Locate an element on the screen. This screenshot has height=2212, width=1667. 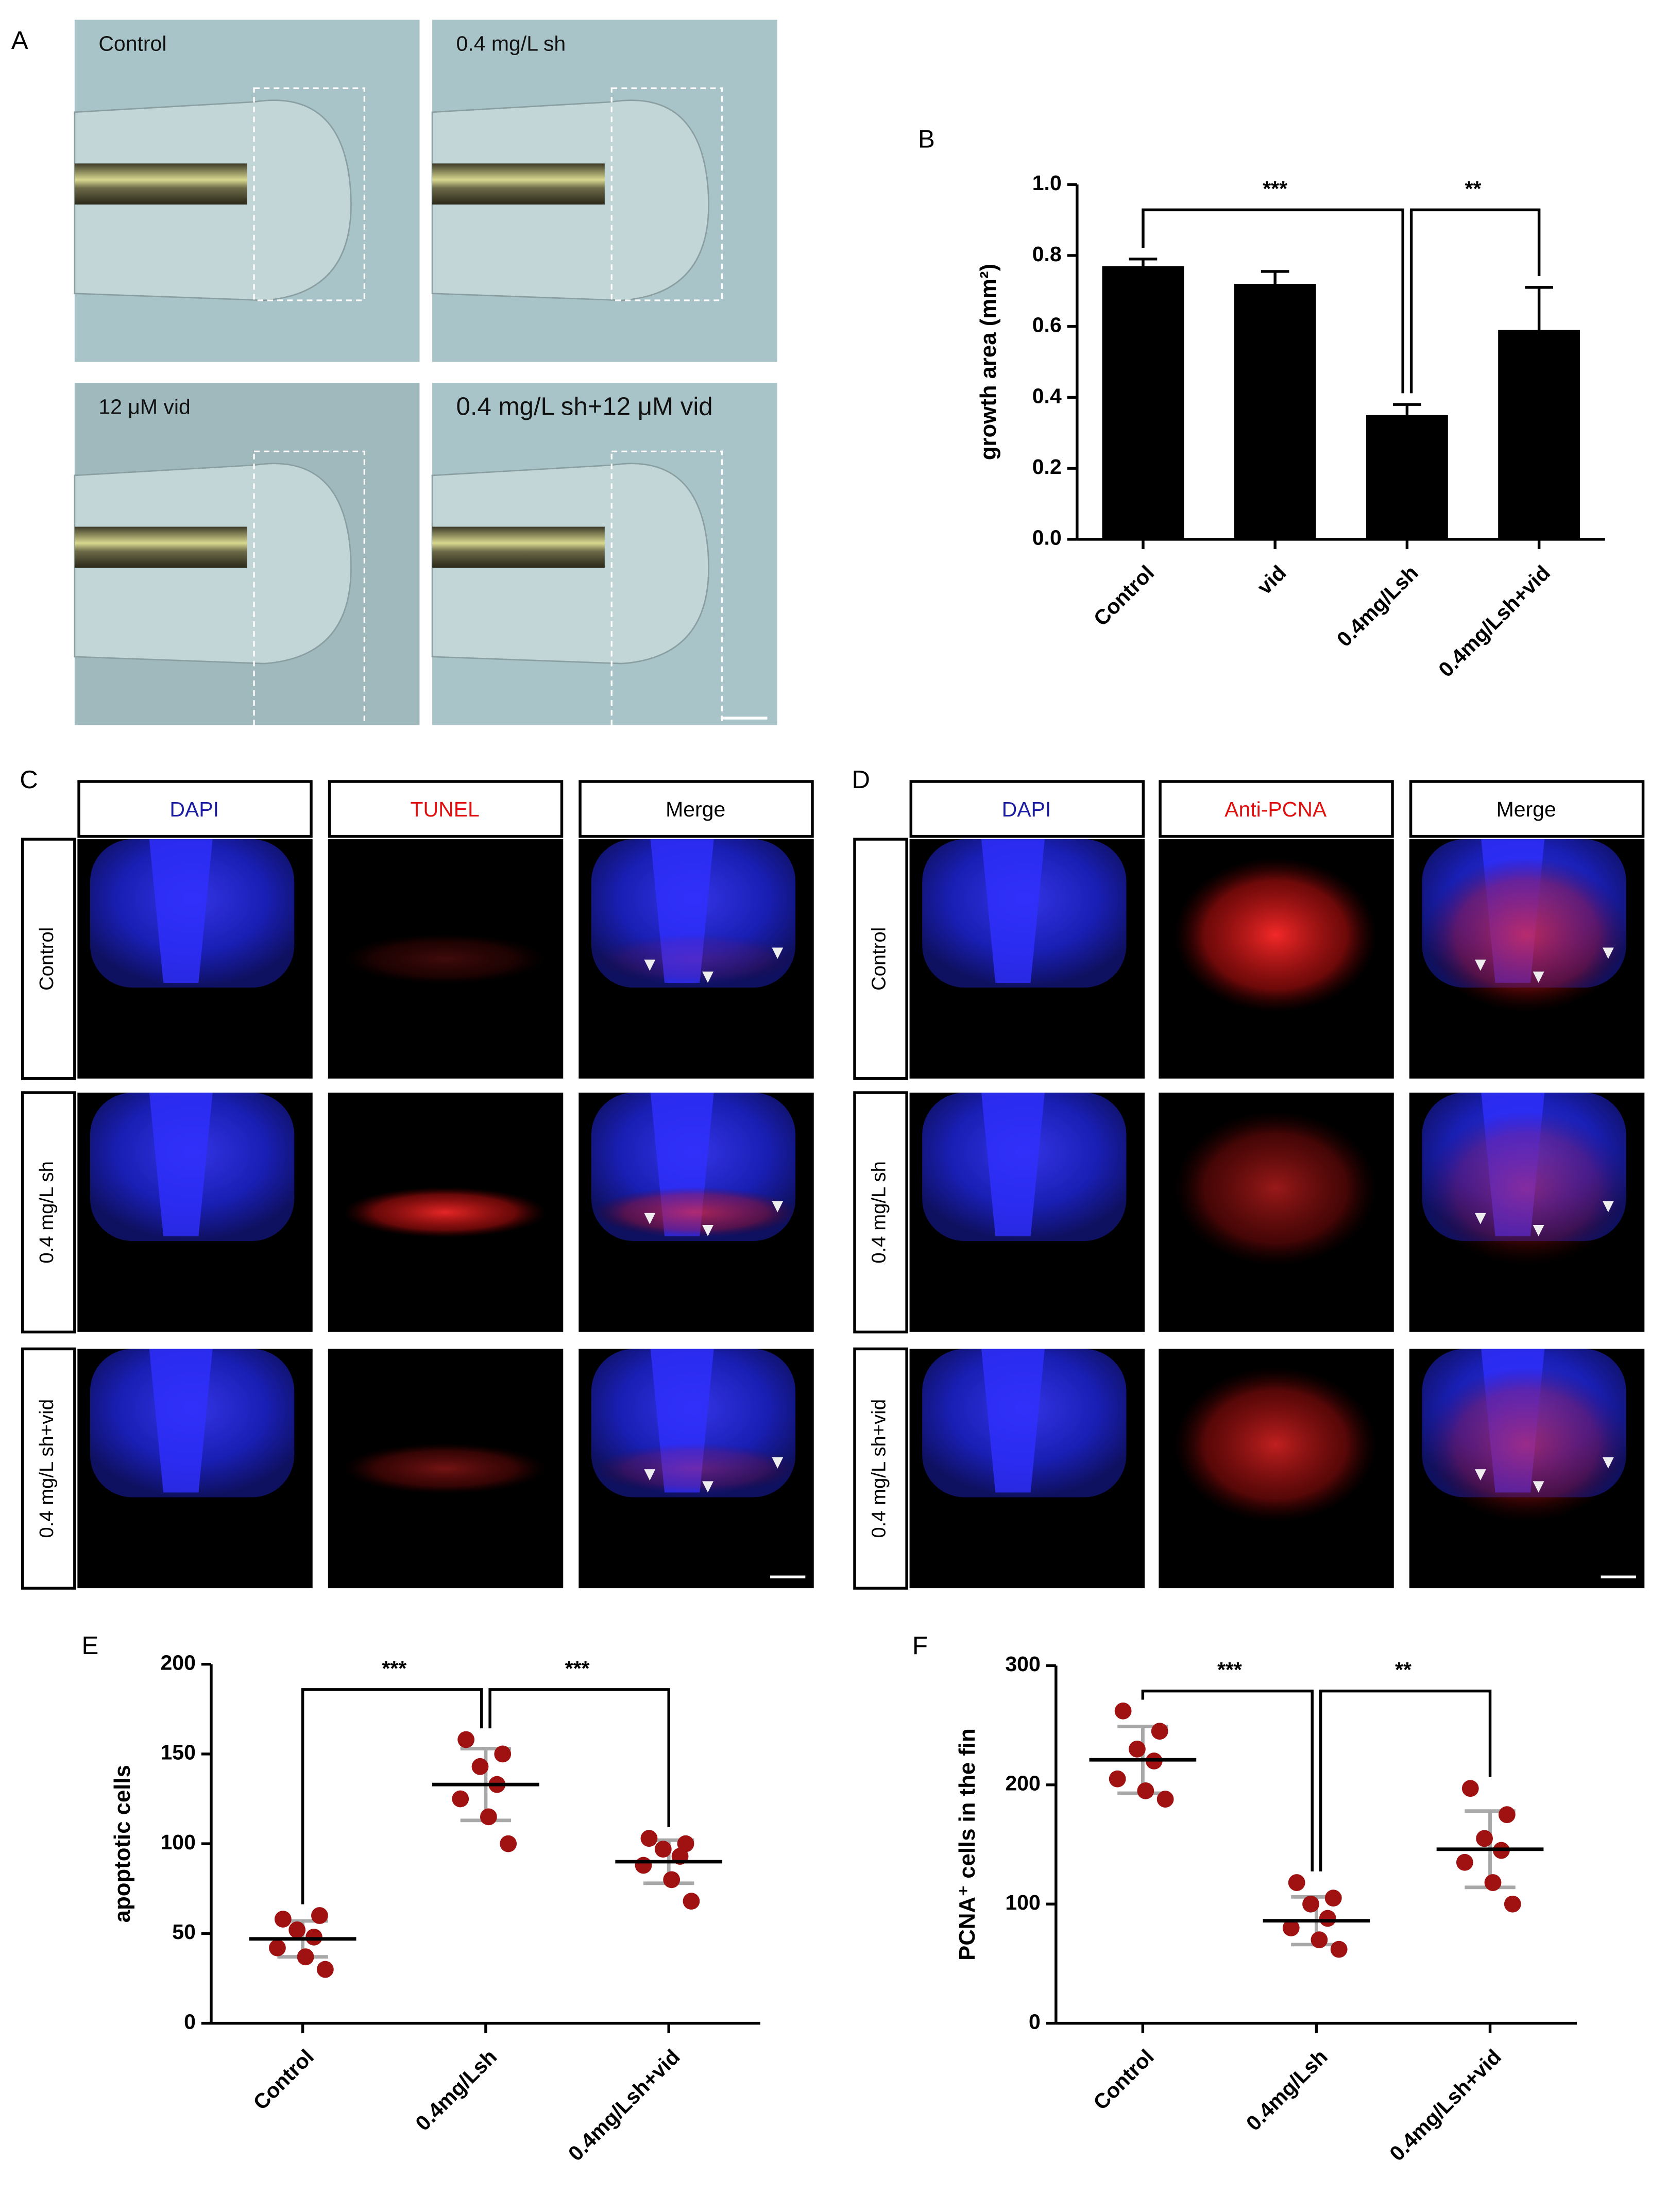
image-caption: 0.4 mg/L sh is located at coordinates (511, 43).